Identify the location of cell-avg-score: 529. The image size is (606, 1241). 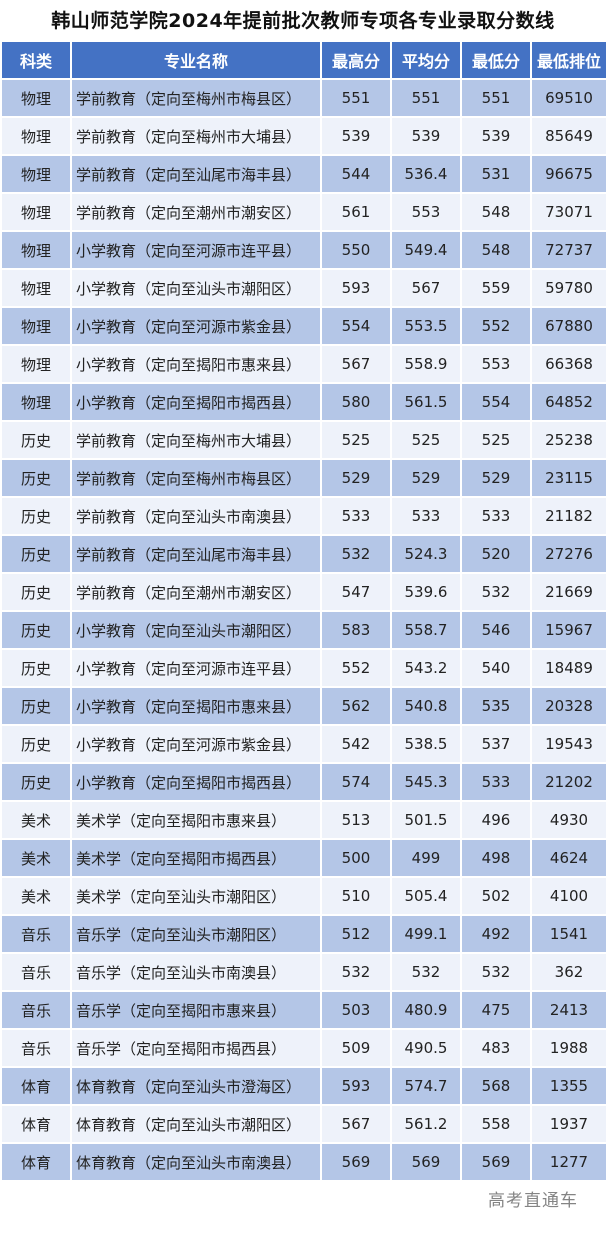
(426, 478).